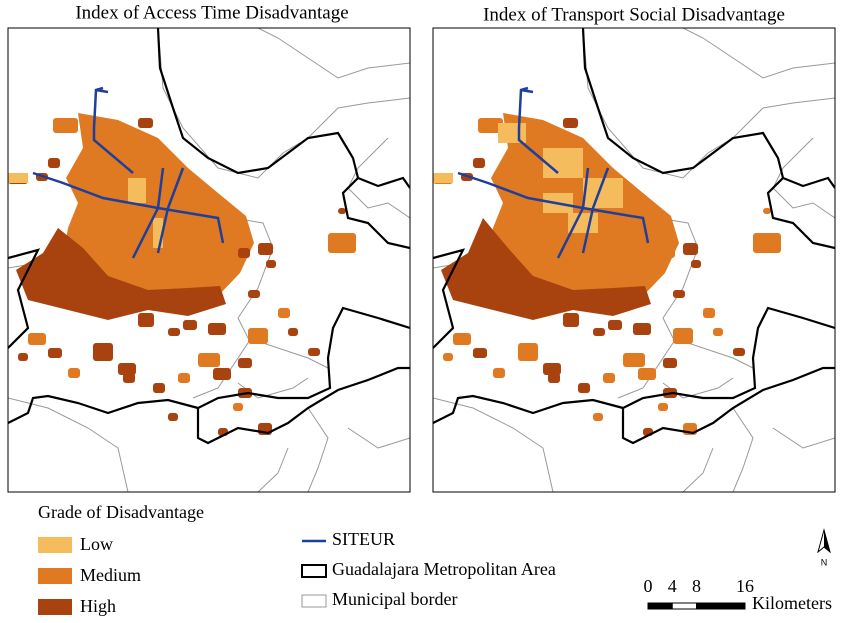 The image size is (850, 623). What do you see at coordinates (672, 586) in the screenshot?
I see `scale-label: 4` at bounding box center [672, 586].